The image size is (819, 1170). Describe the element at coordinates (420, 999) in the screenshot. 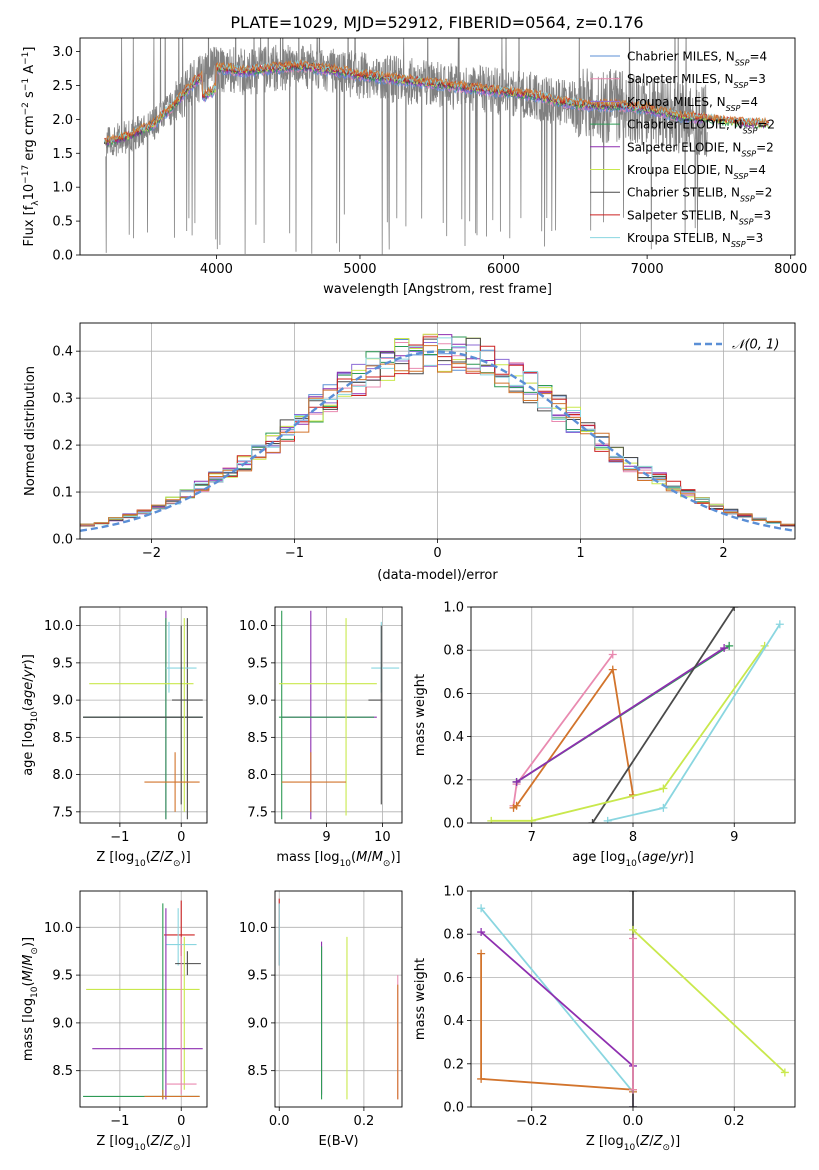

I see `weight_vs_Z-ylabel: mass weight` at that location.